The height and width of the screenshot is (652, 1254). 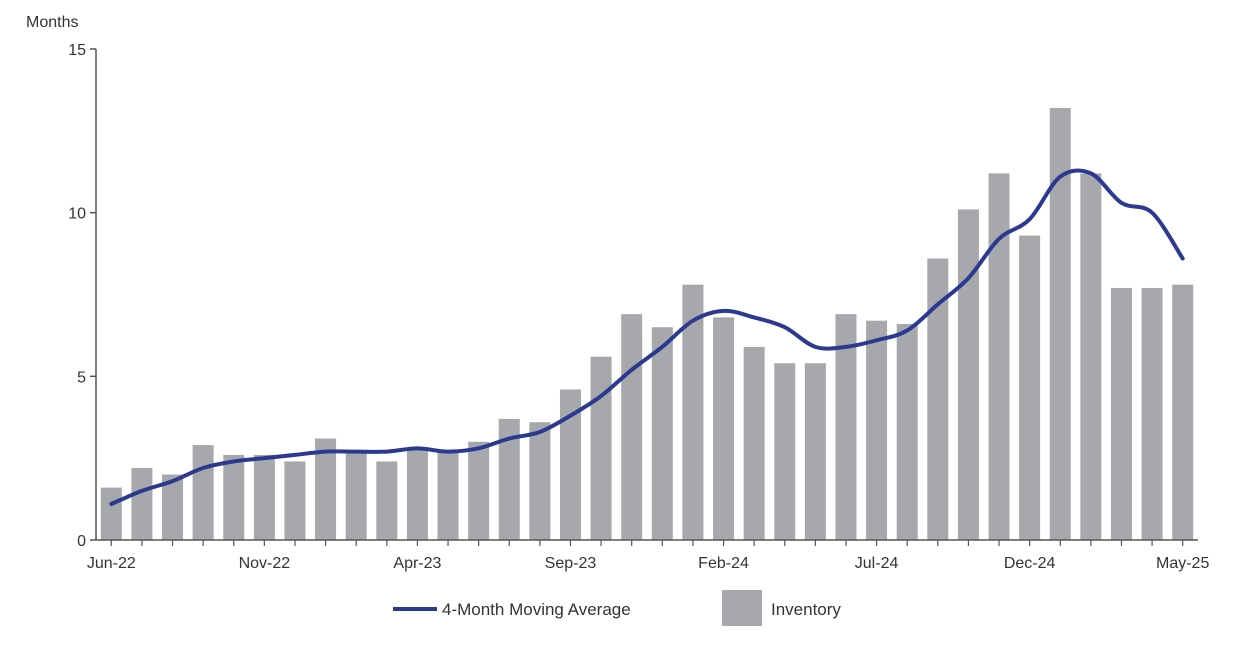 What do you see at coordinates (265, 563) in the screenshot?
I see `x-tick-label: Nov-22` at bounding box center [265, 563].